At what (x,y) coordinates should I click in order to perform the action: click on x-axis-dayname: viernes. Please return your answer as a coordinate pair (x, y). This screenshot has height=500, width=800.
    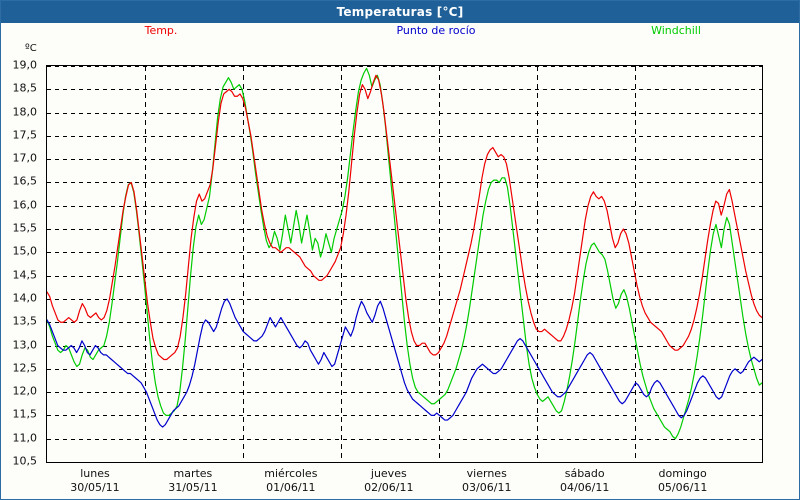
    Looking at the image, I should click on (486, 473).